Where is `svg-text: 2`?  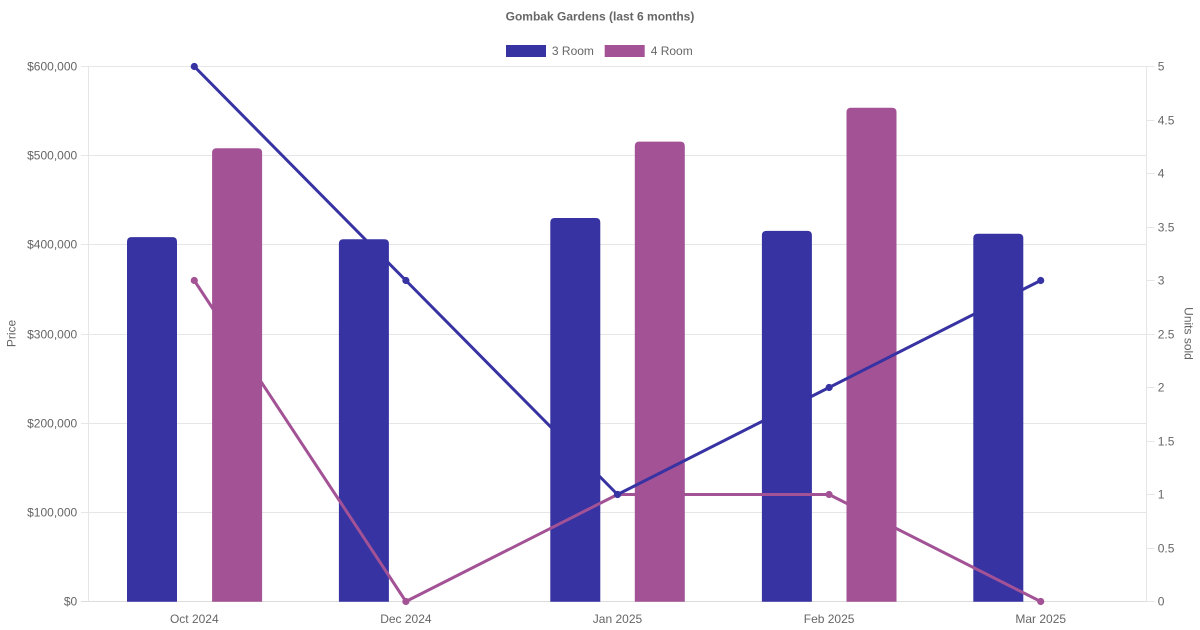 svg-text: 2 is located at coordinates (1161, 388).